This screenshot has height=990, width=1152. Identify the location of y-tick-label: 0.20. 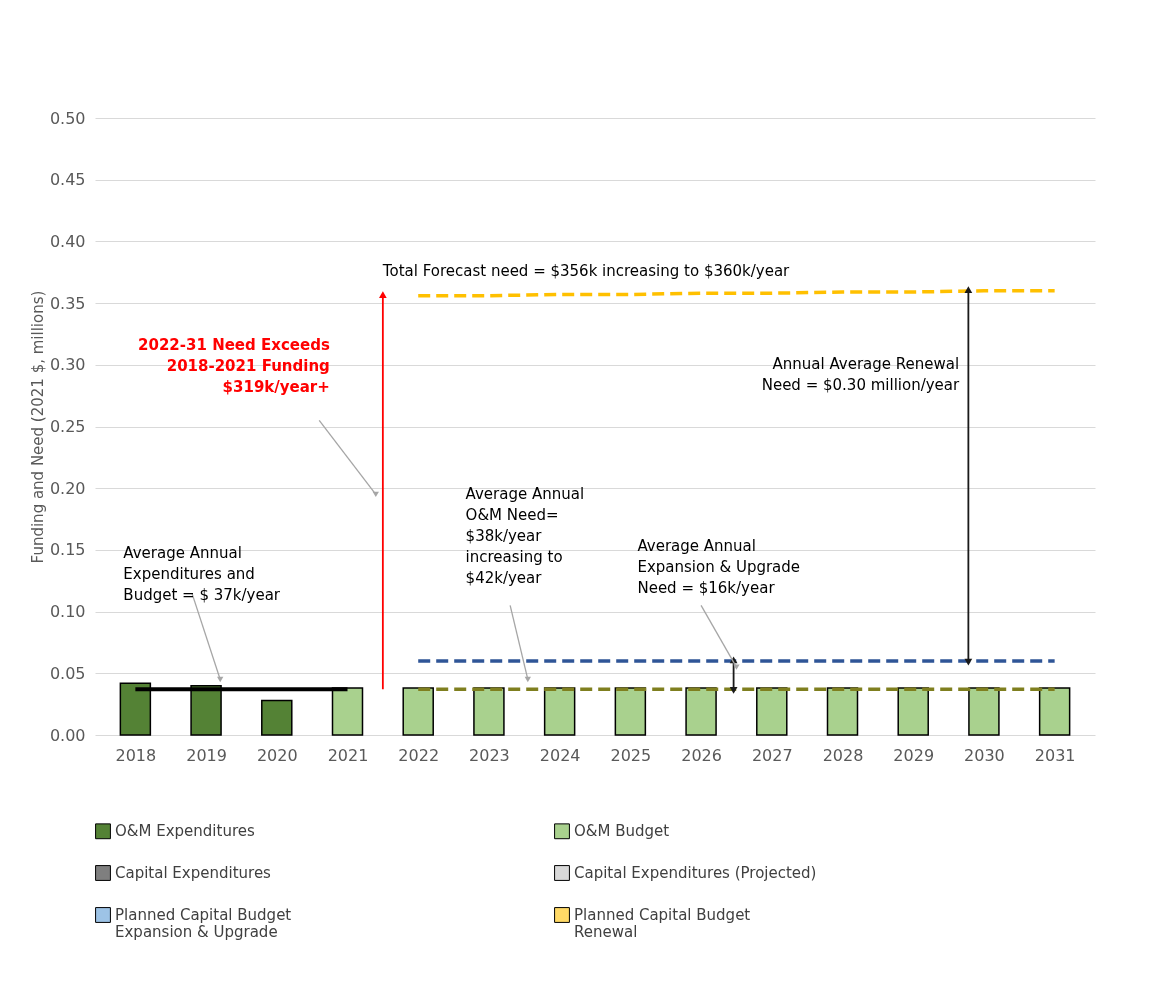
(67, 488).